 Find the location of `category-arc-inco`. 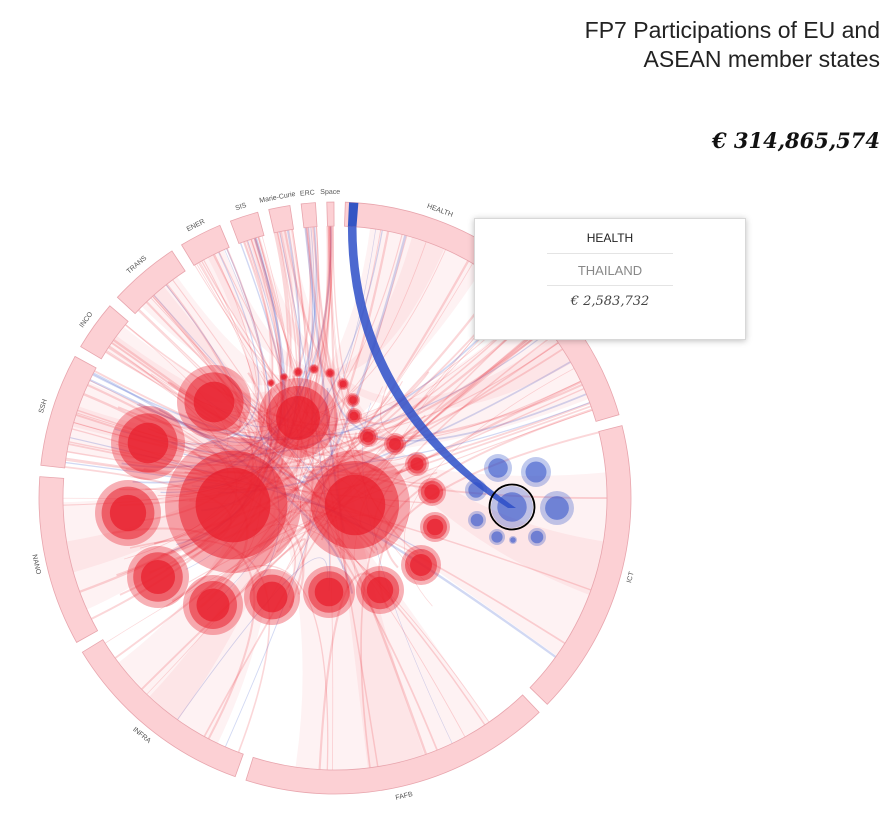

category-arc-inco is located at coordinates (104, 332).